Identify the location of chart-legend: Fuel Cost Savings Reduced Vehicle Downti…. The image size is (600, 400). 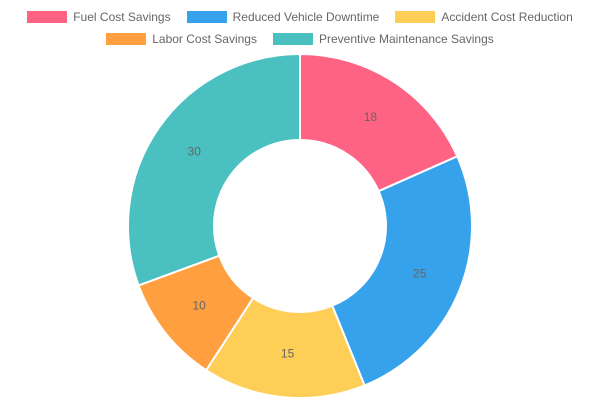
(300, 25).